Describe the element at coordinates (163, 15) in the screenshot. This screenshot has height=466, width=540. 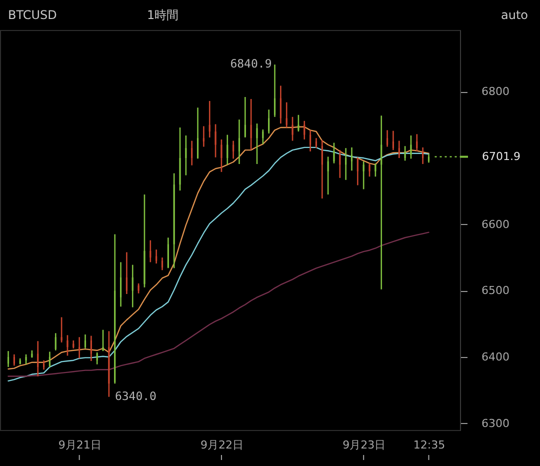
I see `text: 1時間` at that location.